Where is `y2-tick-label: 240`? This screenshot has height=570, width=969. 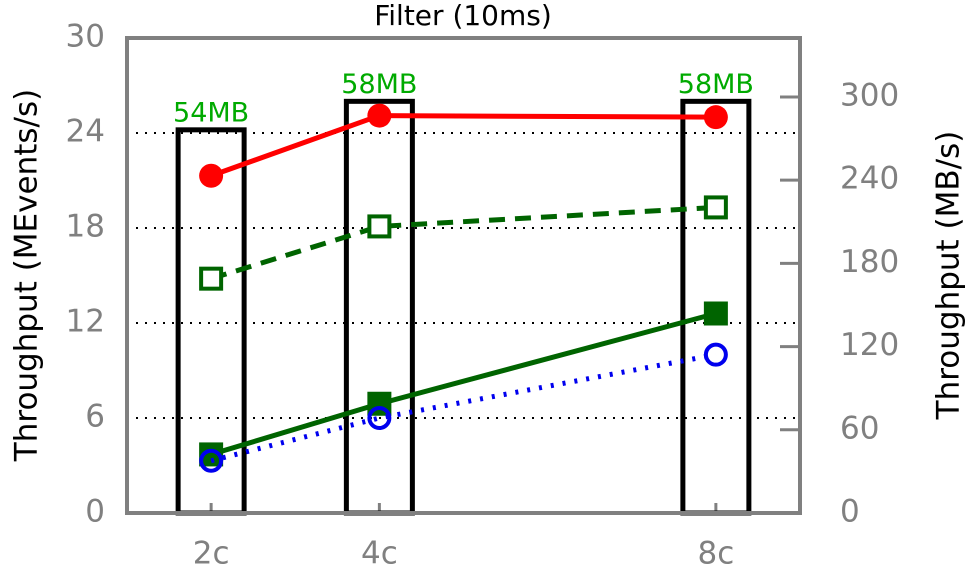
y2-tick-label: 240 is located at coordinates (869, 179).